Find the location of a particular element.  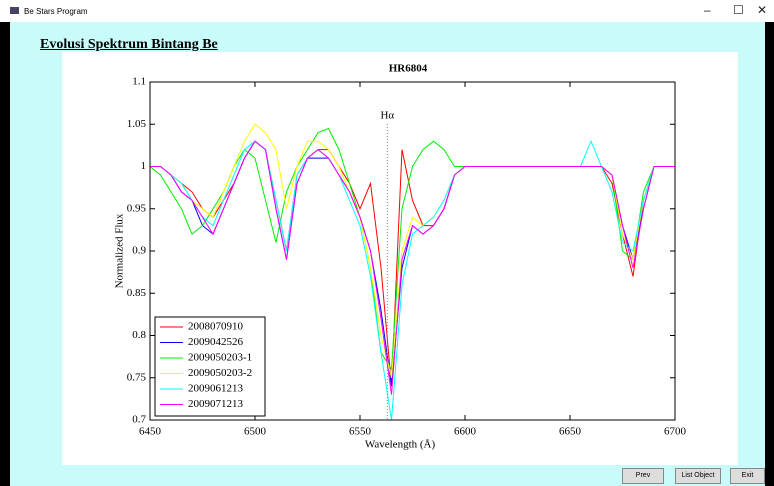

button: Exit is located at coordinates (747, 476).